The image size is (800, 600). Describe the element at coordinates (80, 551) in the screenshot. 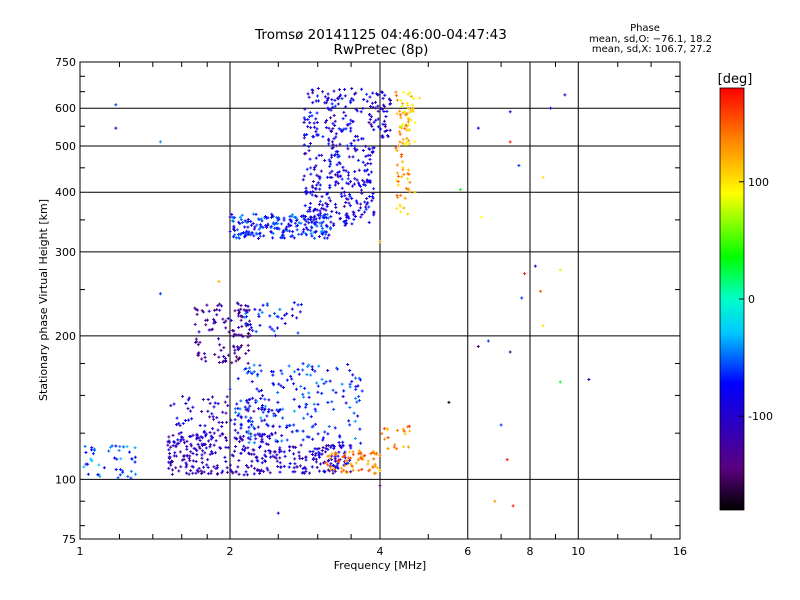

I see `x-tick-label: 1` at that location.